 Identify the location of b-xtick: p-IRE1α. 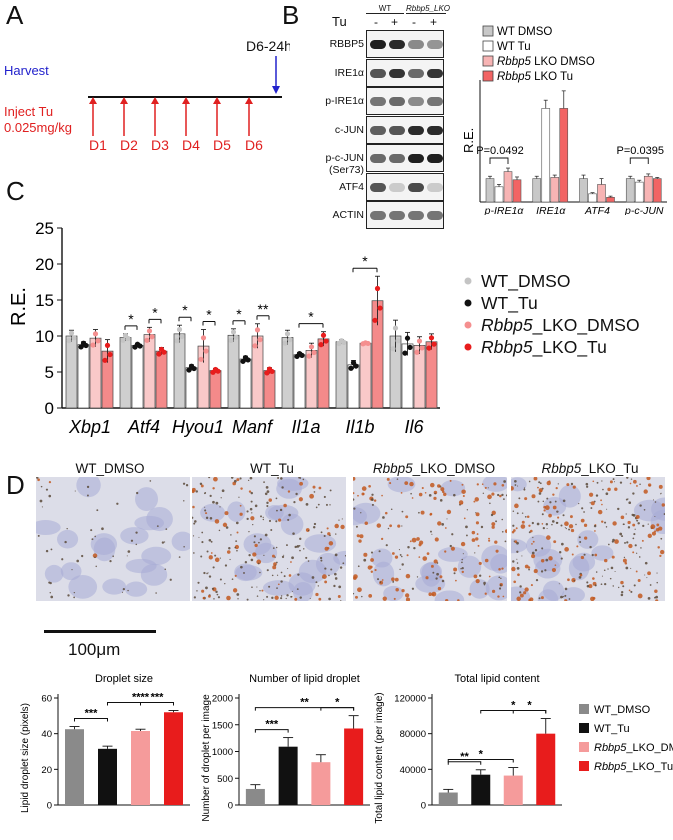
(504, 210).